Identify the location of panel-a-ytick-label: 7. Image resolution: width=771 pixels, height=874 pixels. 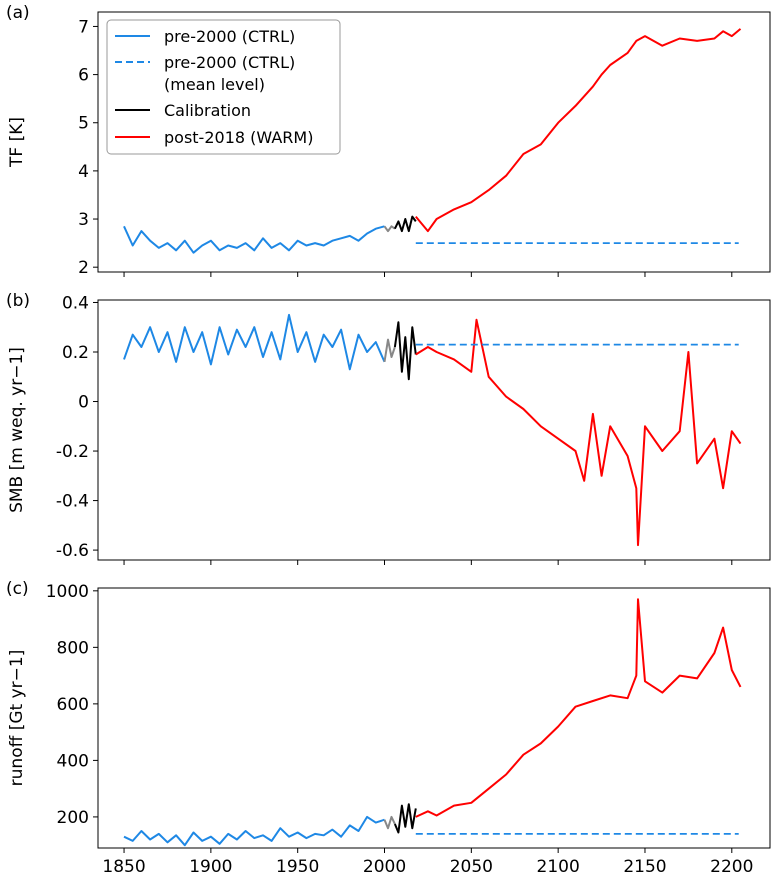
(83, 27).